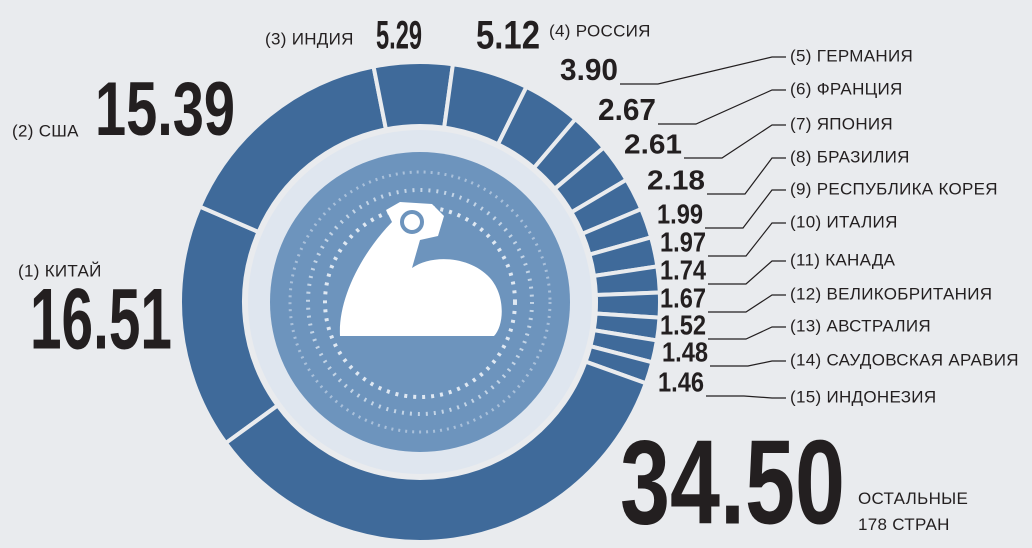 Image resolution: width=1032 pixels, height=548 pixels. What do you see at coordinates (683, 269) in the screenshot?
I see `value-label: 1.74` at bounding box center [683, 269].